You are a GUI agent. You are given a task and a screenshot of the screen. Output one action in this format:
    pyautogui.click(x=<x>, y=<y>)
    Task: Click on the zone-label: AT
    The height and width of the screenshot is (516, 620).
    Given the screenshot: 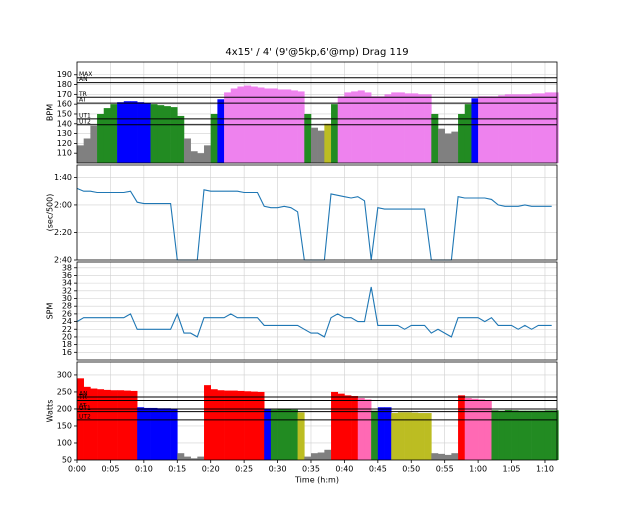 What is the action you would take?
    pyautogui.click(x=83, y=100)
    